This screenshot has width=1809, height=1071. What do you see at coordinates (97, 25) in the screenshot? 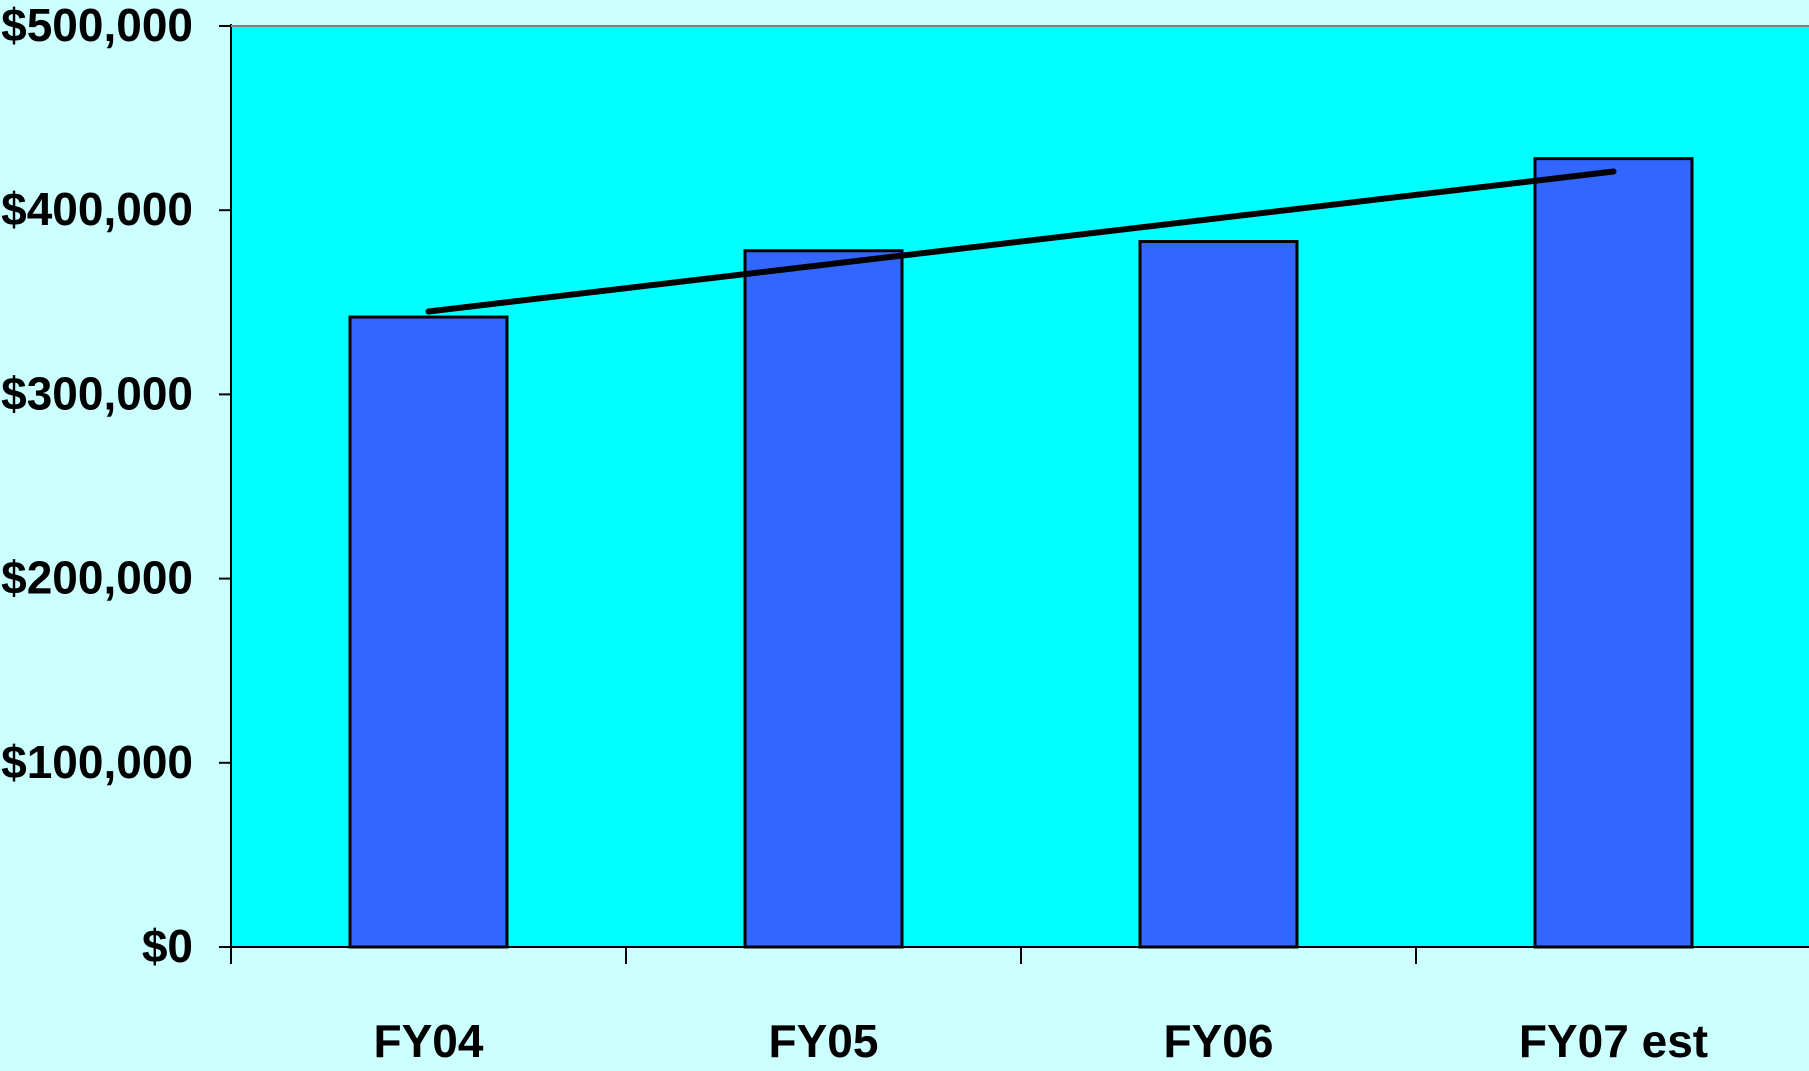
I see `y-tick-label: $500,000` at bounding box center [97, 25].